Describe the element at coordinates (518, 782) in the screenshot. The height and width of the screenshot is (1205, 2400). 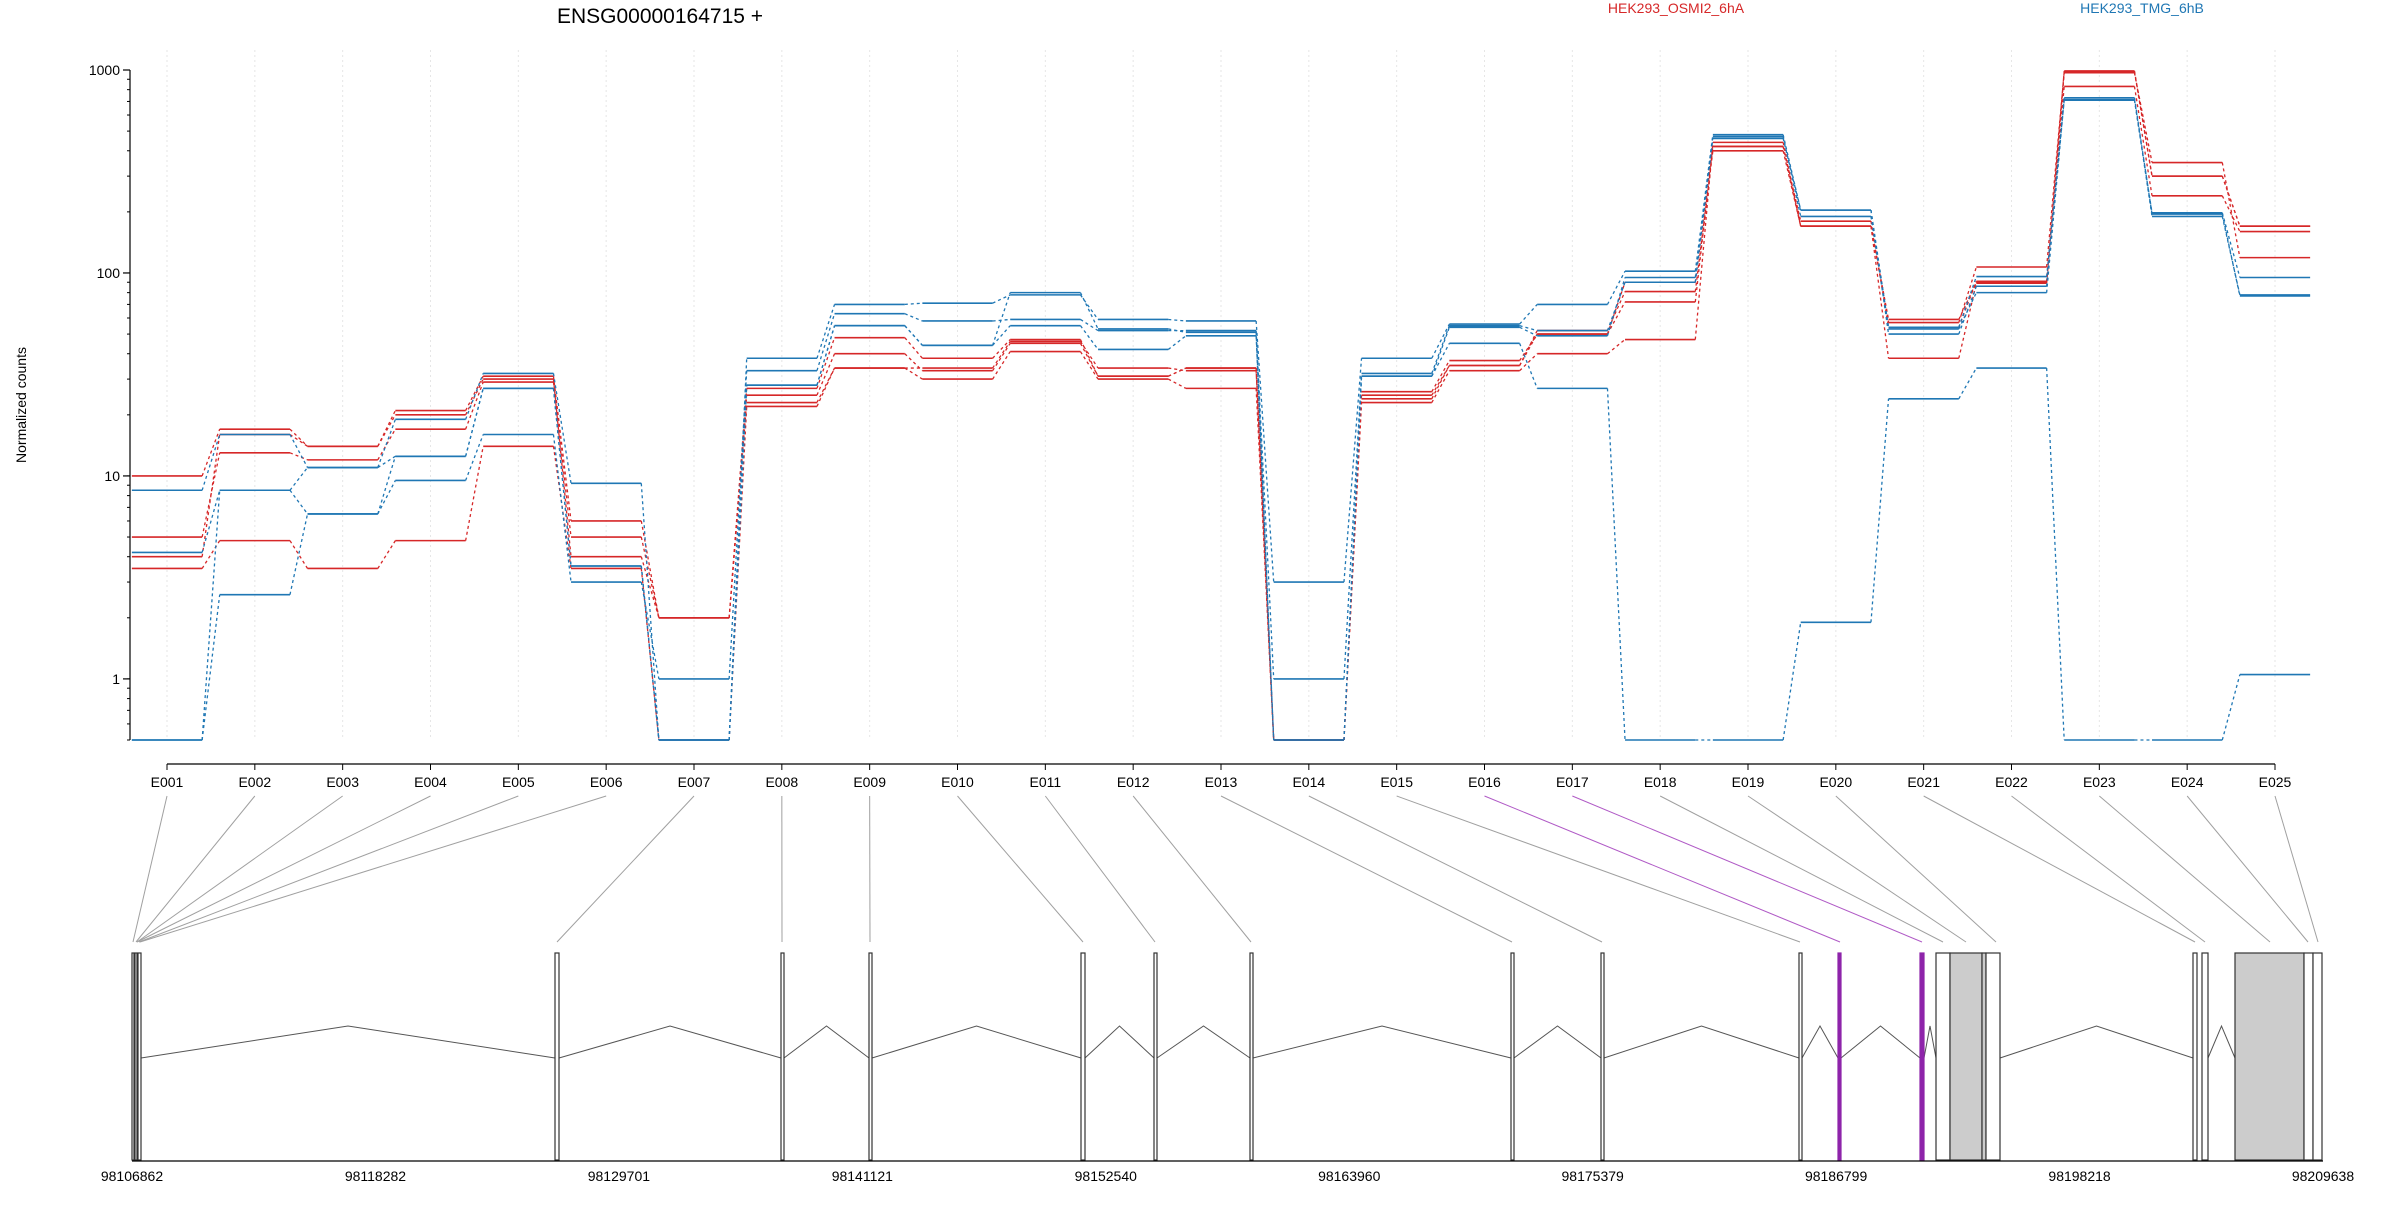
I see `x-tick-label-e005: E005` at that location.